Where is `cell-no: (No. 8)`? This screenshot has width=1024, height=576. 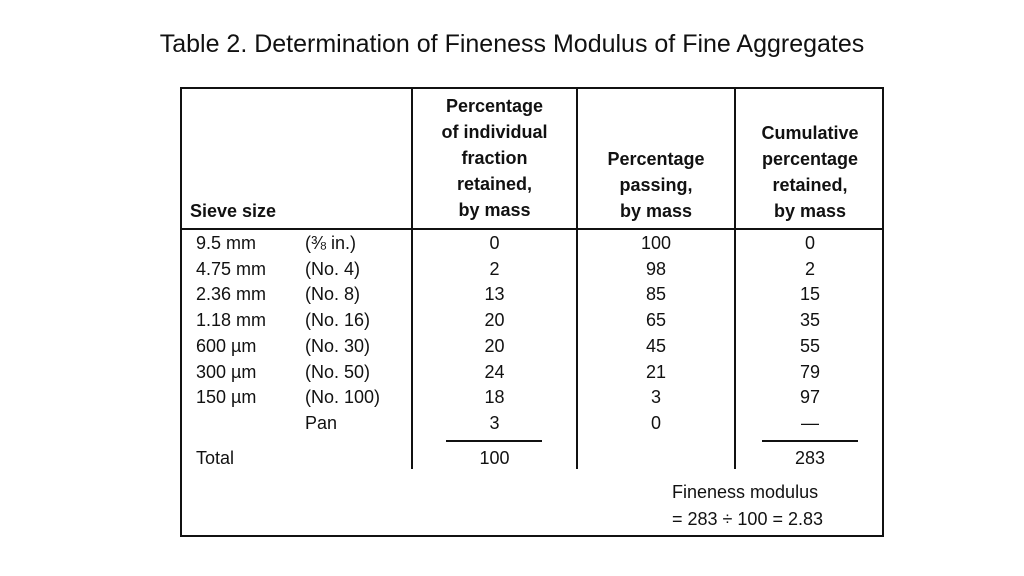 cell-no: (No. 8) is located at coordinates (333, 294).